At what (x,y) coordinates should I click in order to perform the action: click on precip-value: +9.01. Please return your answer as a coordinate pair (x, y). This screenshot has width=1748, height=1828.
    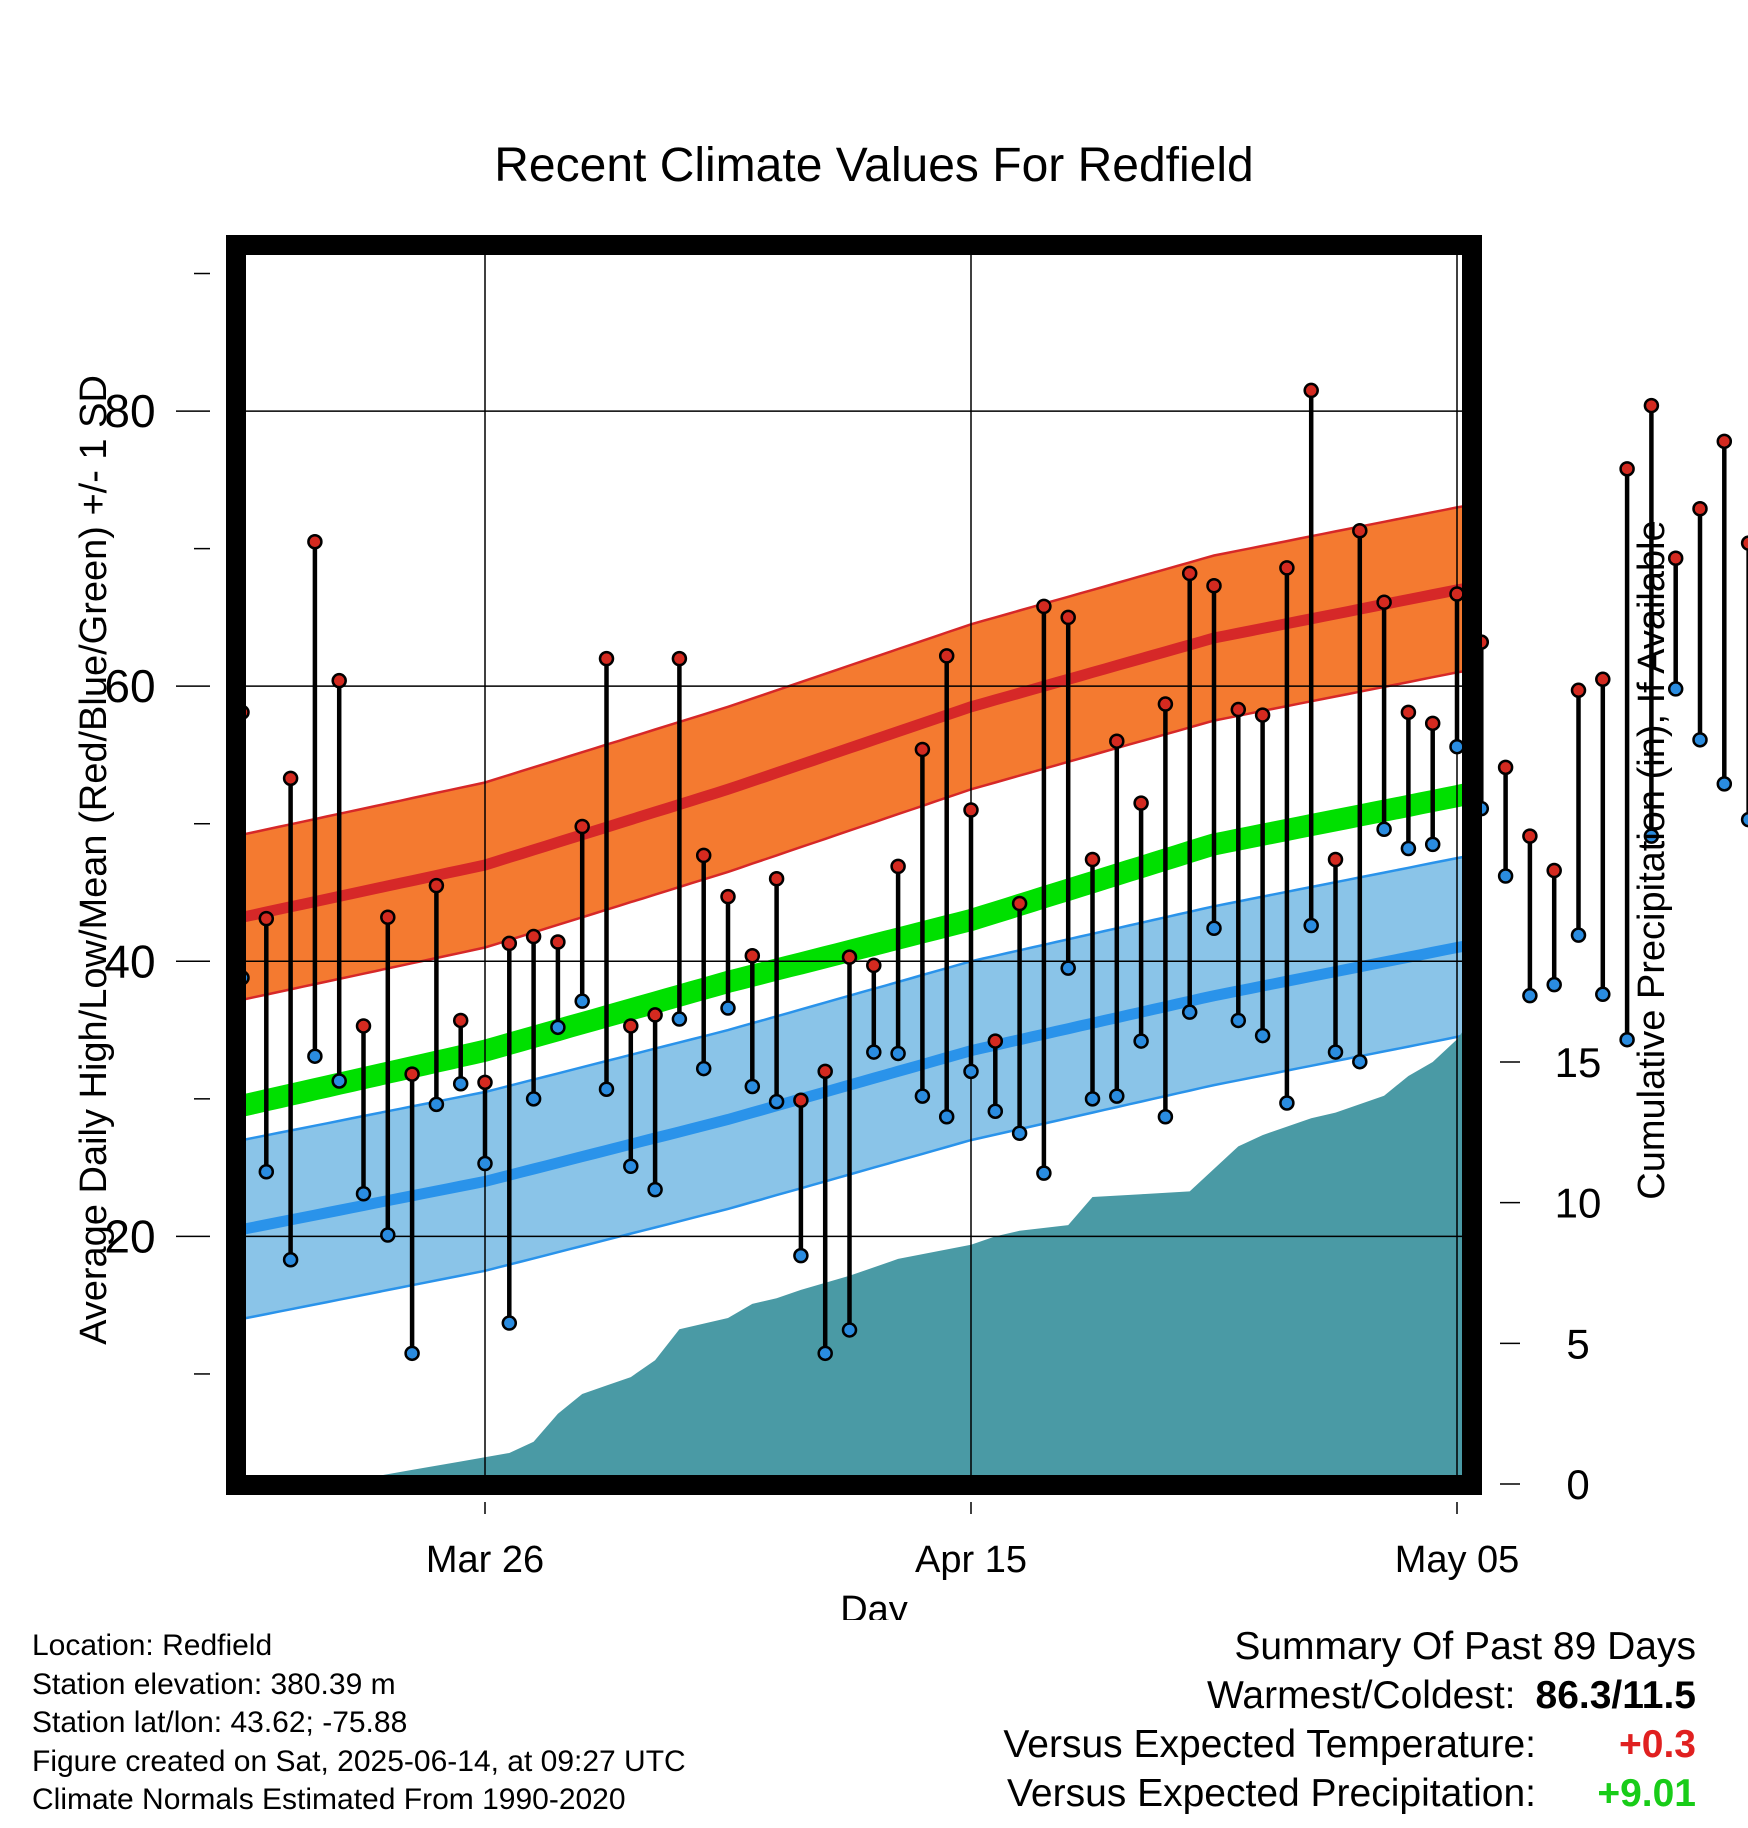
    Looking at the image, I should click on (1646, 1793).